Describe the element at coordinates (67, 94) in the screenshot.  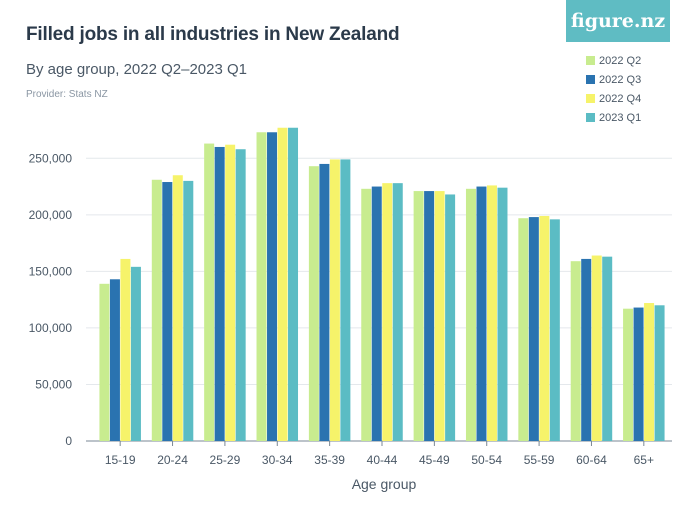
I see `data-provider: Provider: Stats NZ` at that location.